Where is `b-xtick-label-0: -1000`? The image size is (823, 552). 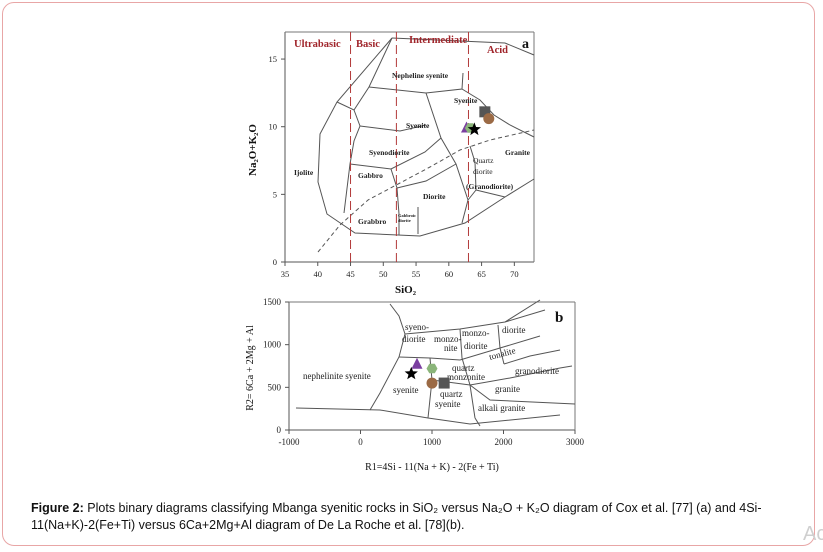 b-xtick-label-0: -1000 is located at coordinates (289, 442).